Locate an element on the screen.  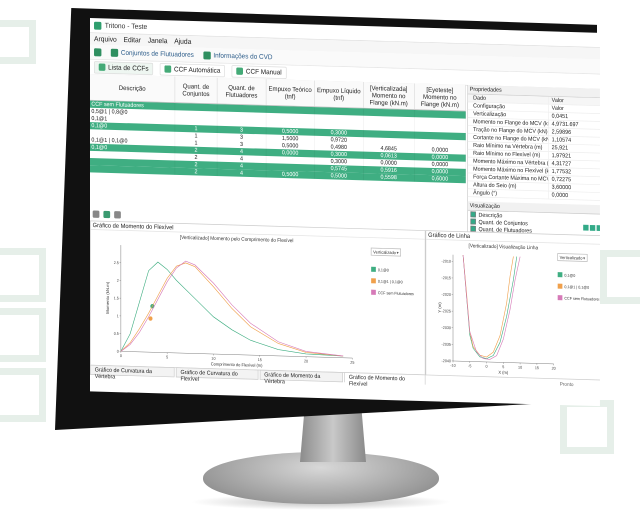
info-icon is located at coordinates (207, 55).